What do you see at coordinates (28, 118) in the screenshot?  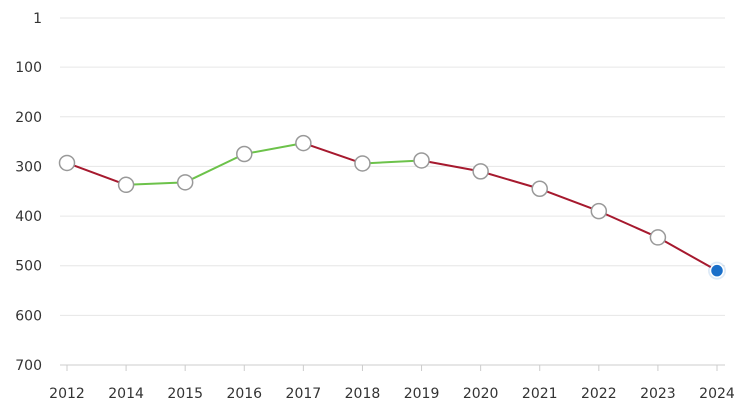 I see `y-tick-label: 200` at bounding box center [28, 118].